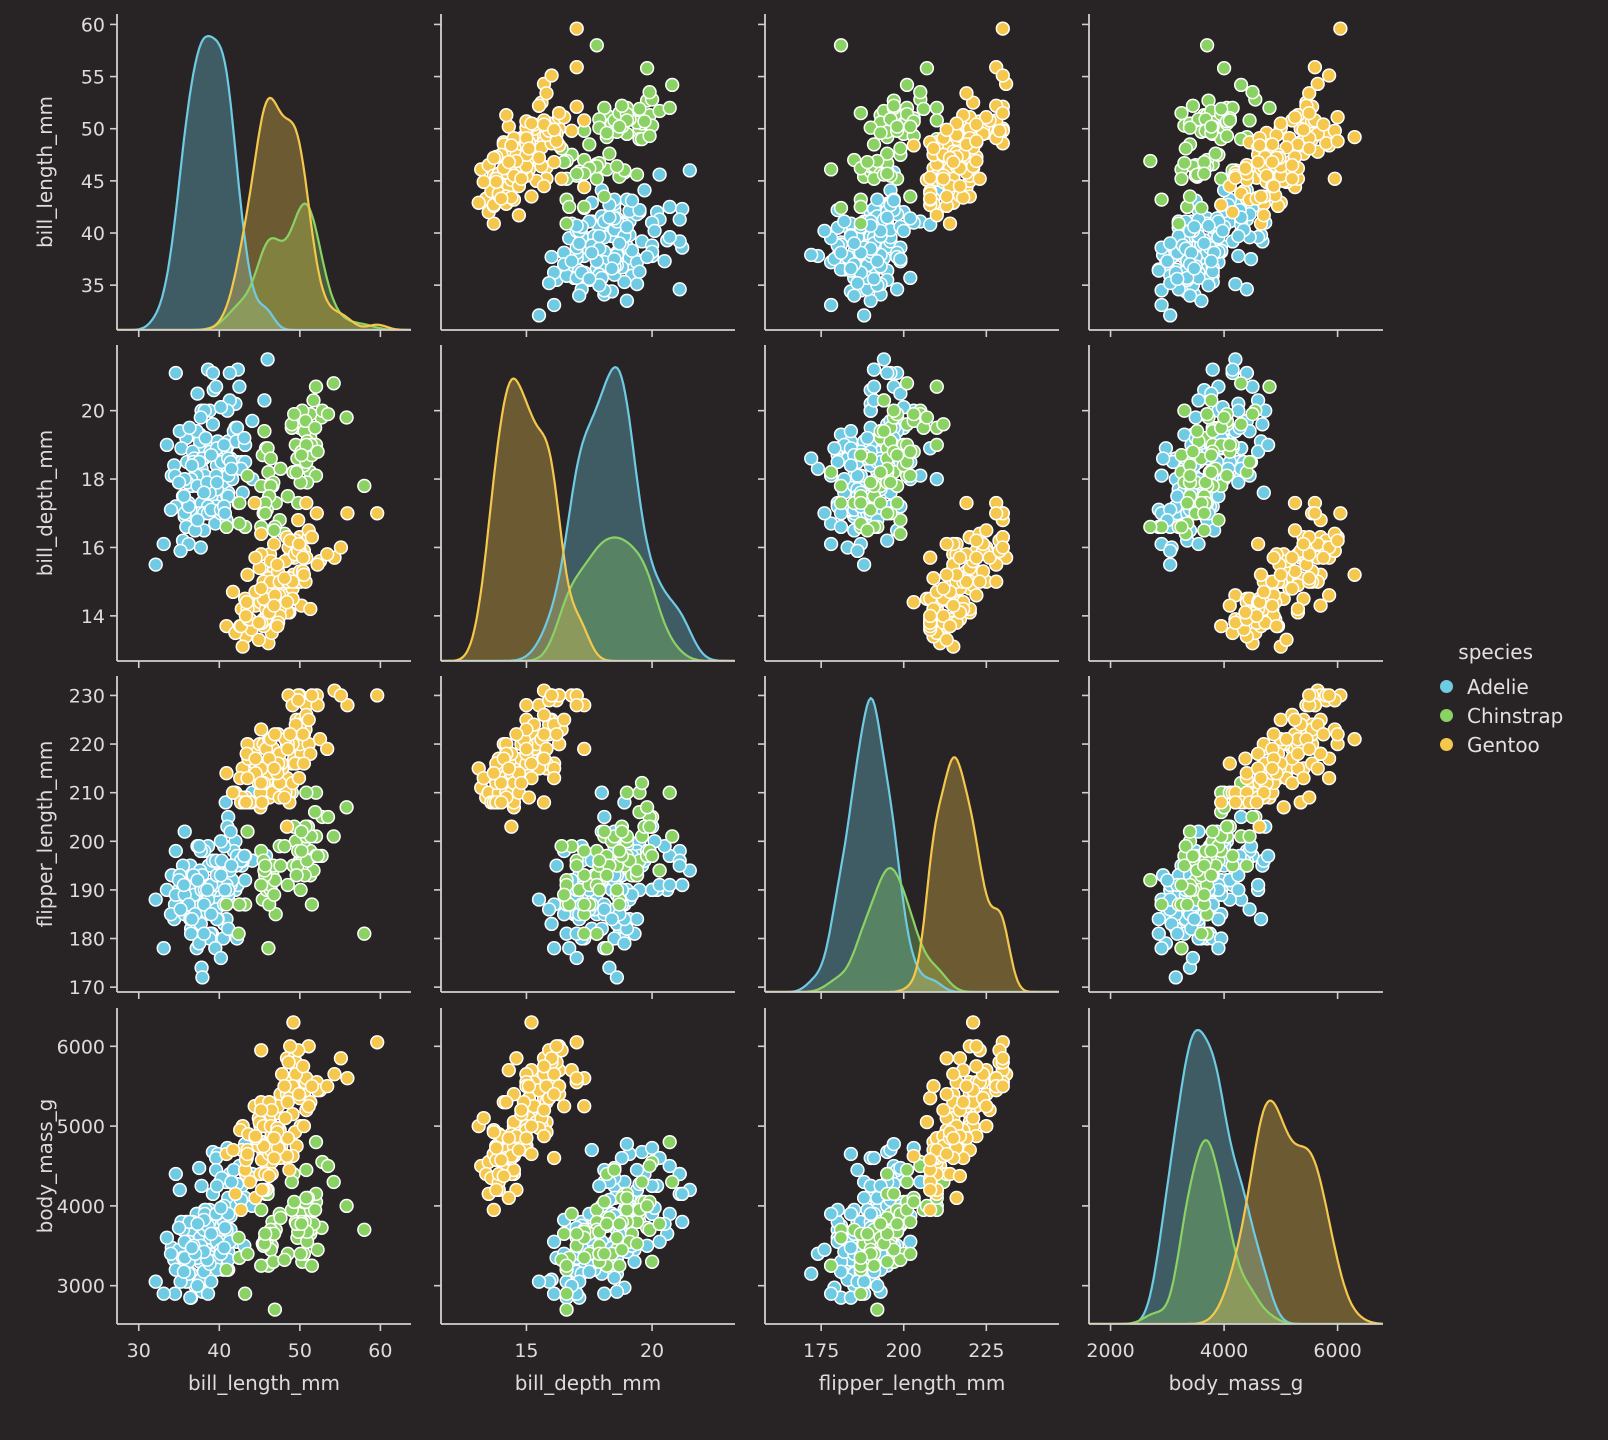 The height and width of the screenshot is (1440, 1608). What do you see at coordinates (912, 1383) in the screenshot?
I see `x-axis-label-flipper_length_mm: flipper_length_mm` at bounding box center [912, 1383].